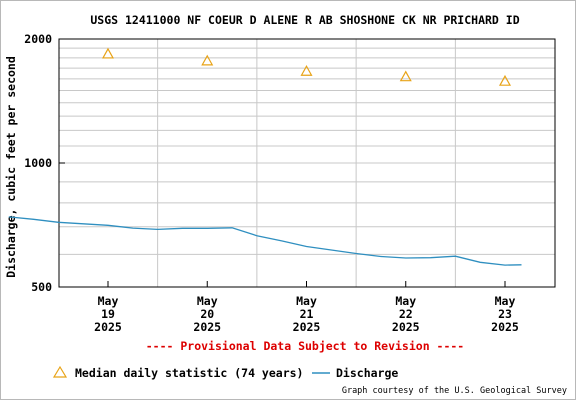  I want to click on y-tick-label: 500, so click(41, 287).